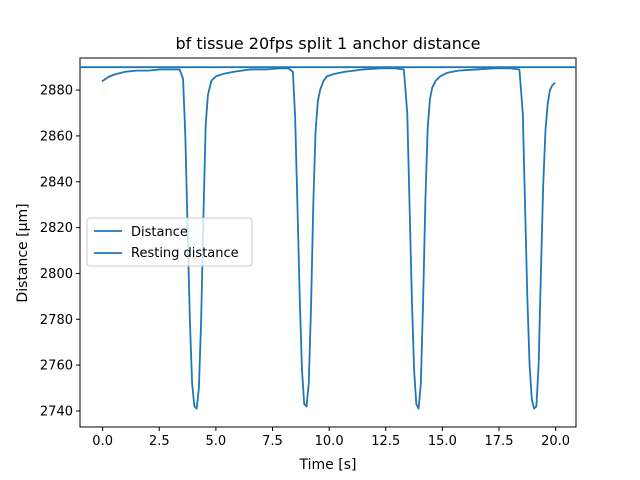 This screenshot has width=640, height=480. I want to click on x-tick-label: 10.0, so click(329, 441).